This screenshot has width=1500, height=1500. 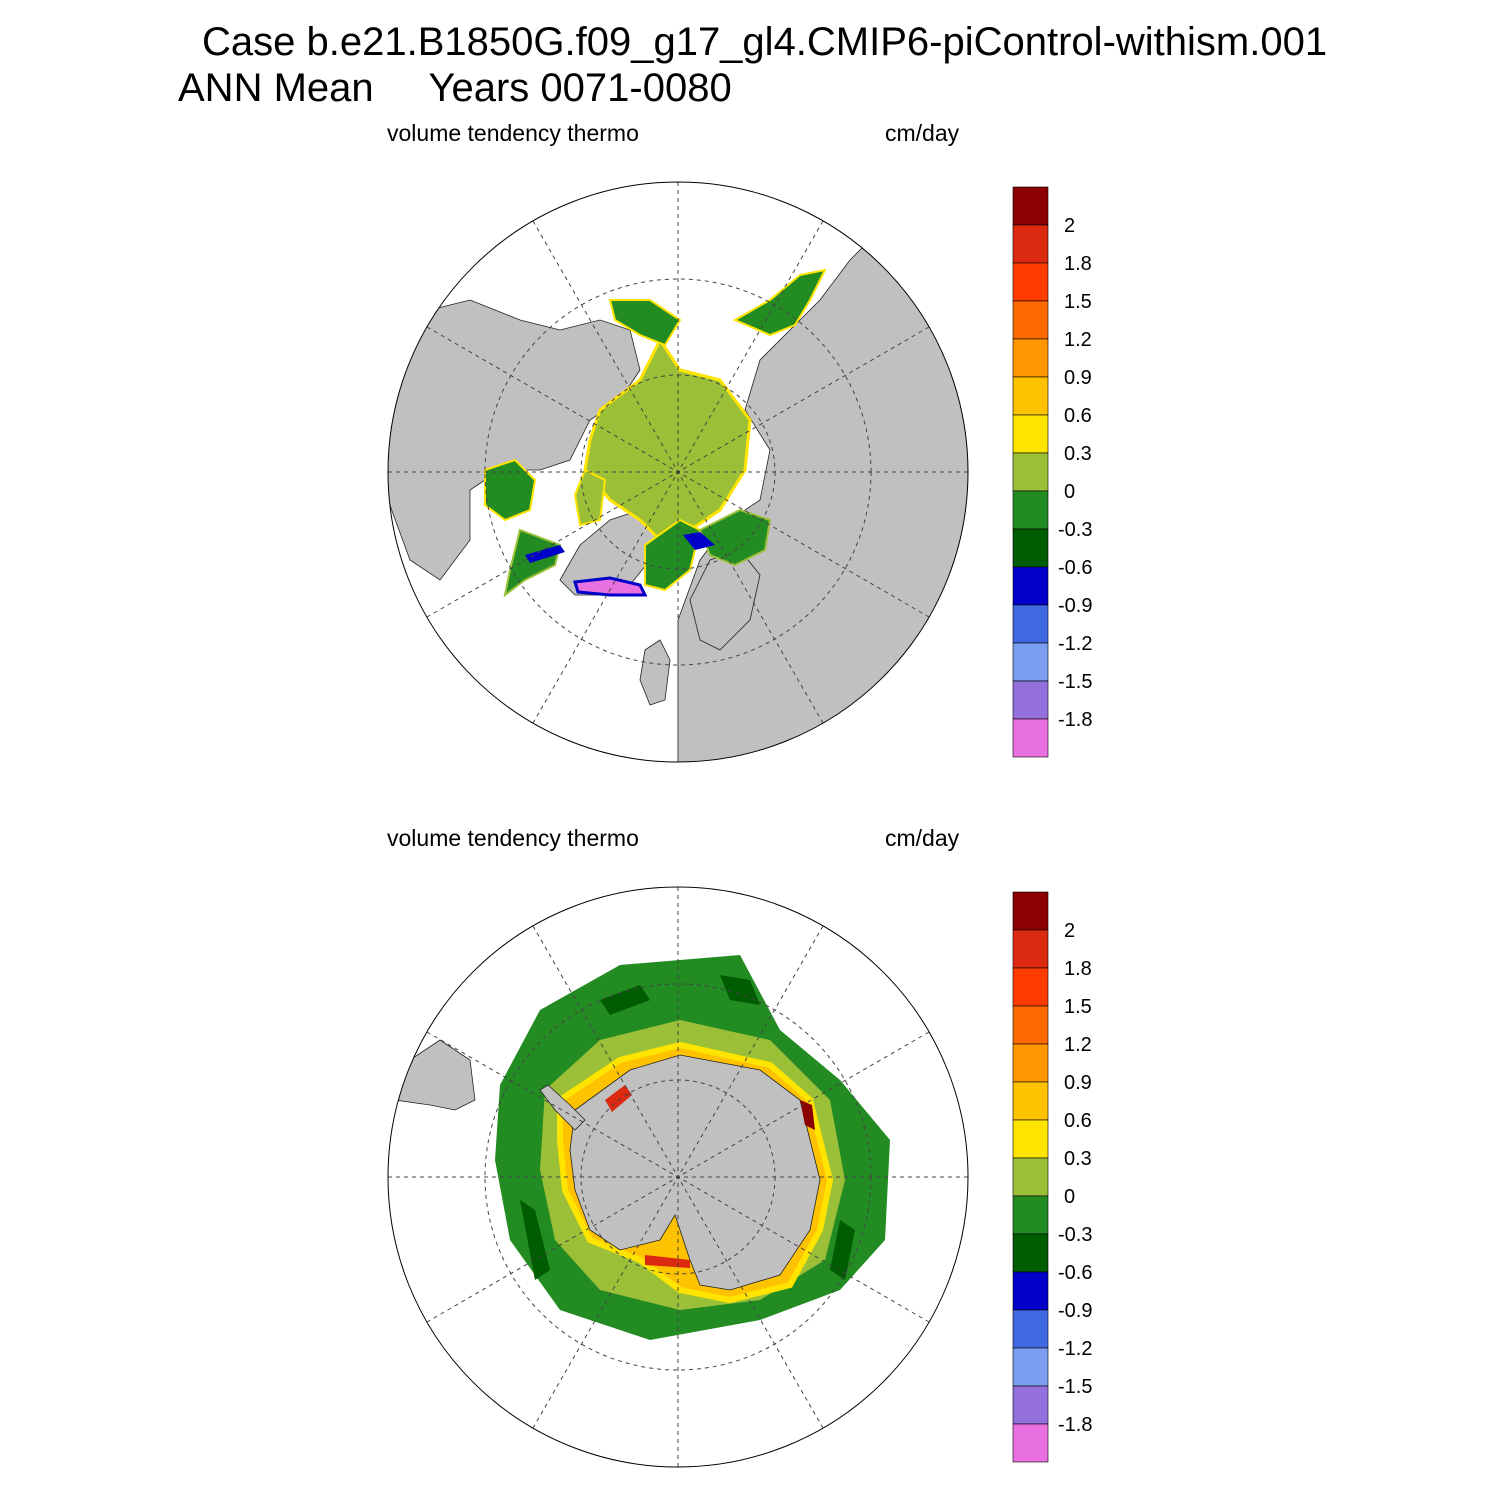 I want to click on north-colorbar-tick-label: 0, so click(x=1069, y=492).